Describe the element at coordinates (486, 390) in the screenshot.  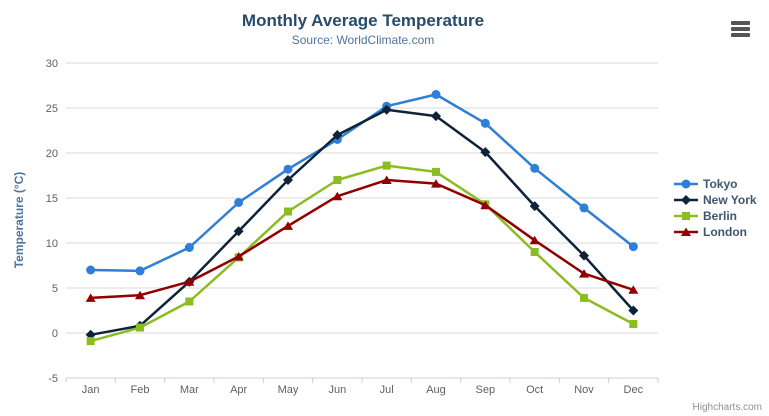
I see `x-axis-label: Sep` at that location.